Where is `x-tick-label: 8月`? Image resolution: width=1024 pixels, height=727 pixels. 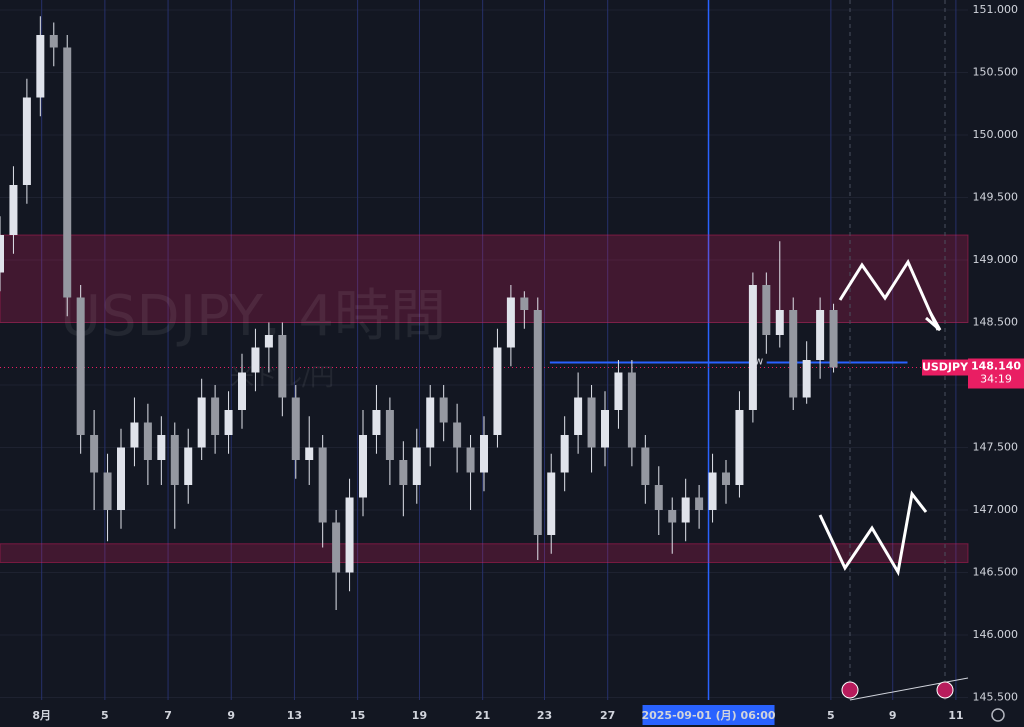 x-tick-label: 8月 is located at coordinates (41, 715).